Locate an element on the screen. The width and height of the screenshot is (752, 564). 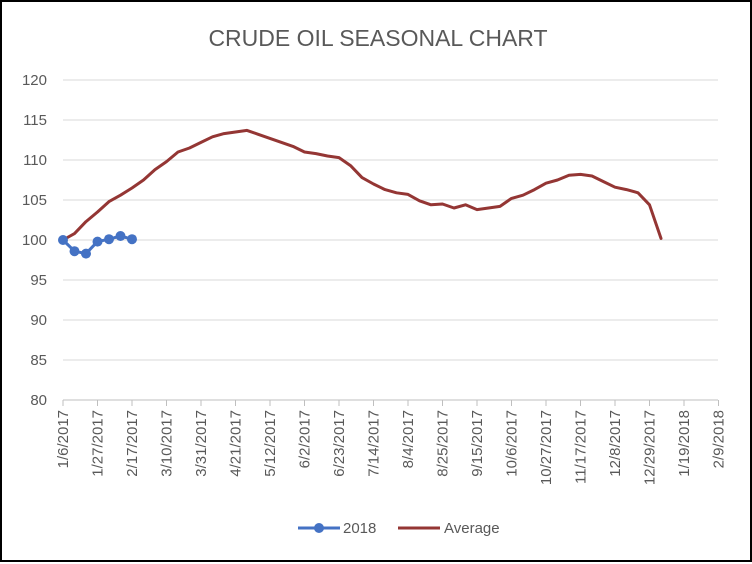
chart-title: CRUDE OIL SEASONAL CHART is located at coordinates (377, 38).